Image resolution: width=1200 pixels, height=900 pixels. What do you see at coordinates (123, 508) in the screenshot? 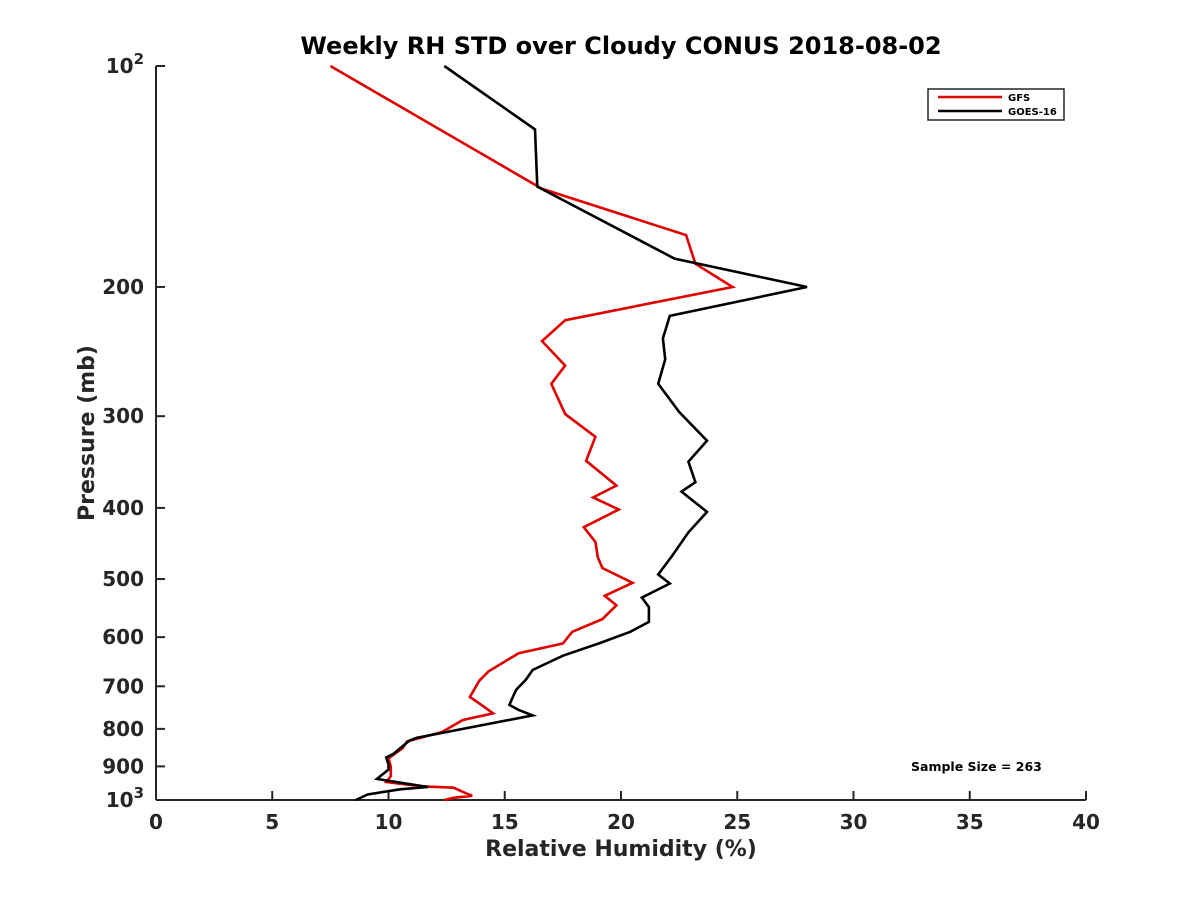
I see `y-tick-label: 400` at bounding box center [123, 508].